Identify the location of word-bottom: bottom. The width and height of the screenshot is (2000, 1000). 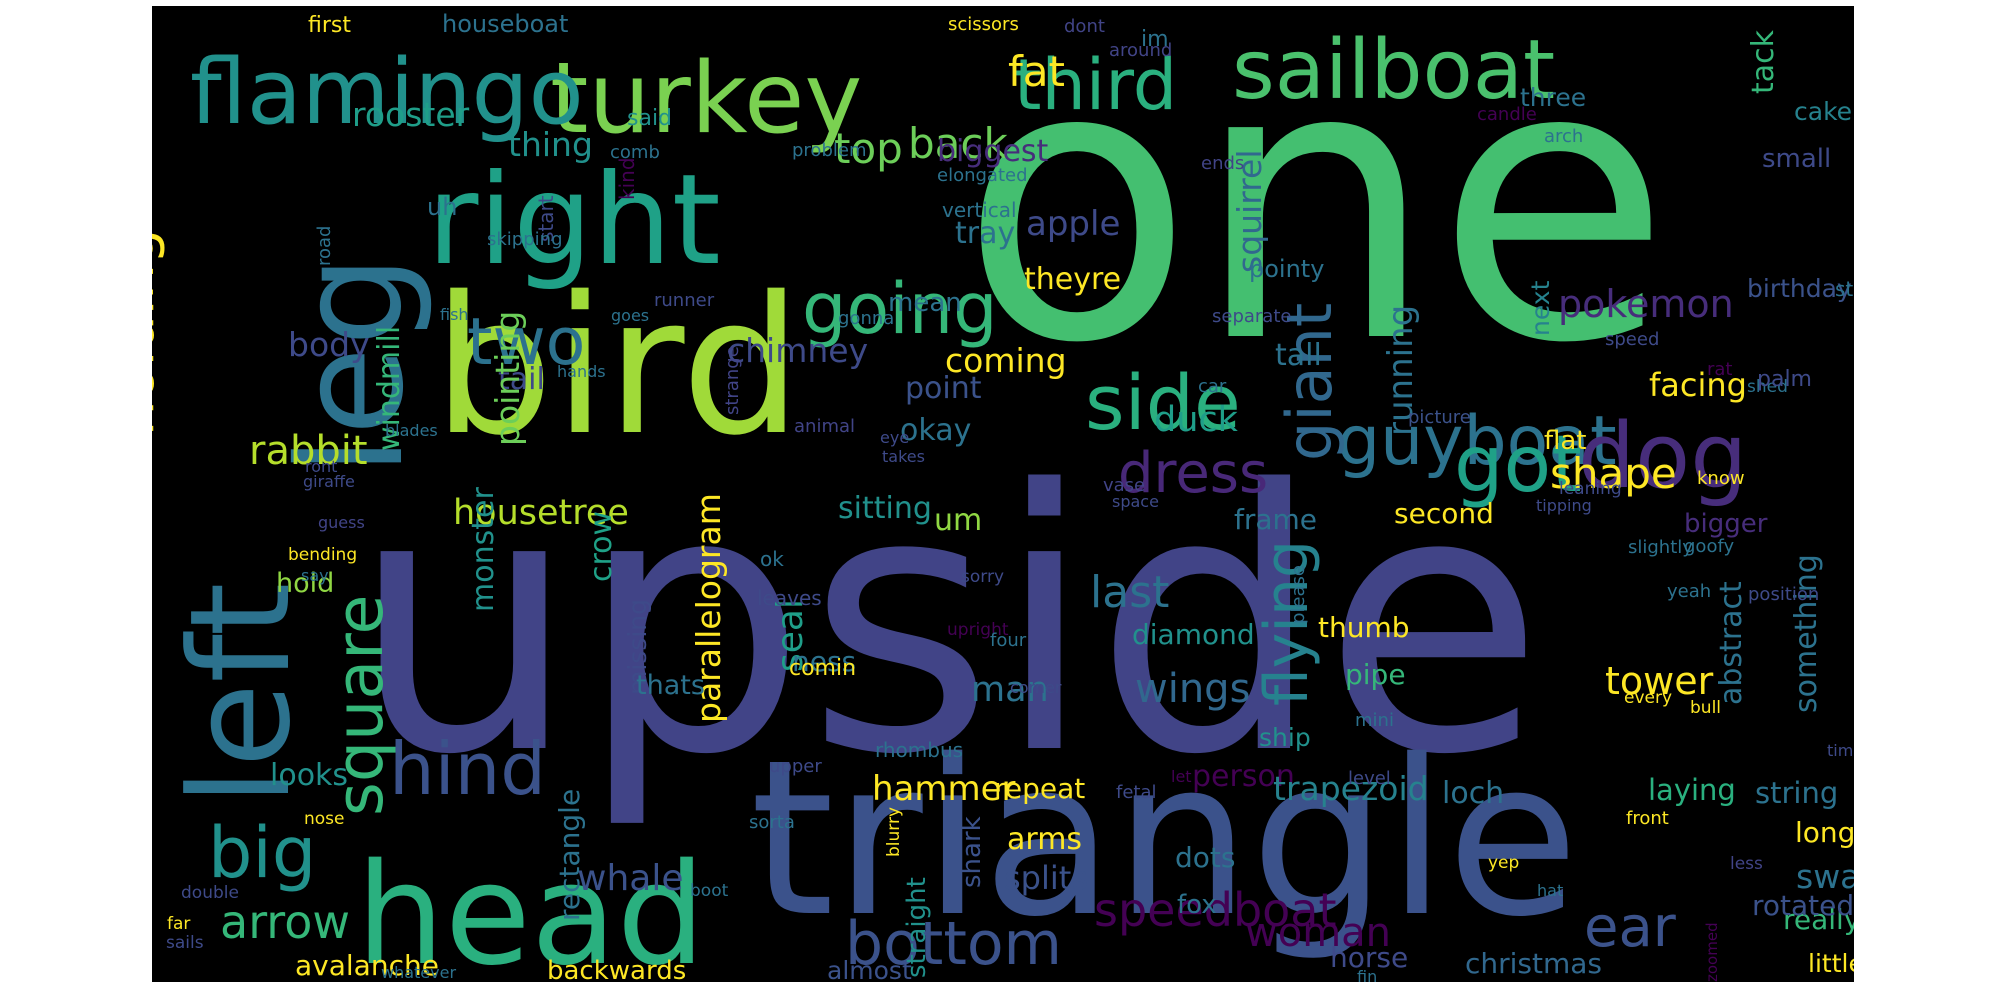
(953, 944).